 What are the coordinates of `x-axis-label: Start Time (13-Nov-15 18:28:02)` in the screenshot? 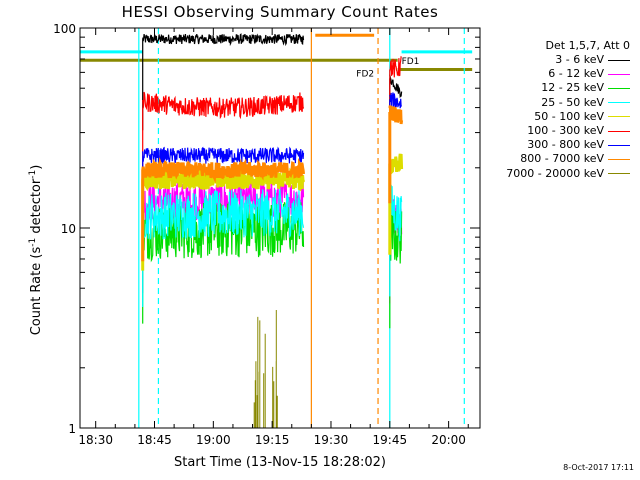 It's located at (280, 462).